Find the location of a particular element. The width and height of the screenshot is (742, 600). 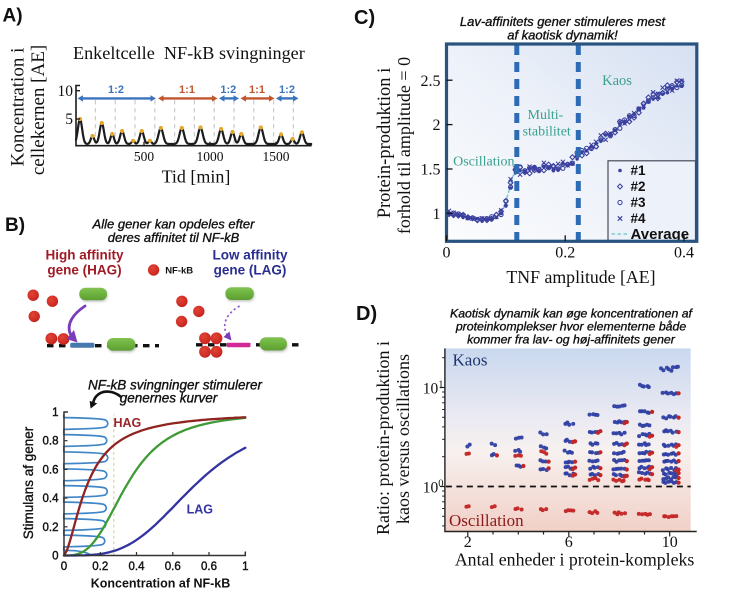

svg-text: Koncentration i is located at coordinates (18, 107).